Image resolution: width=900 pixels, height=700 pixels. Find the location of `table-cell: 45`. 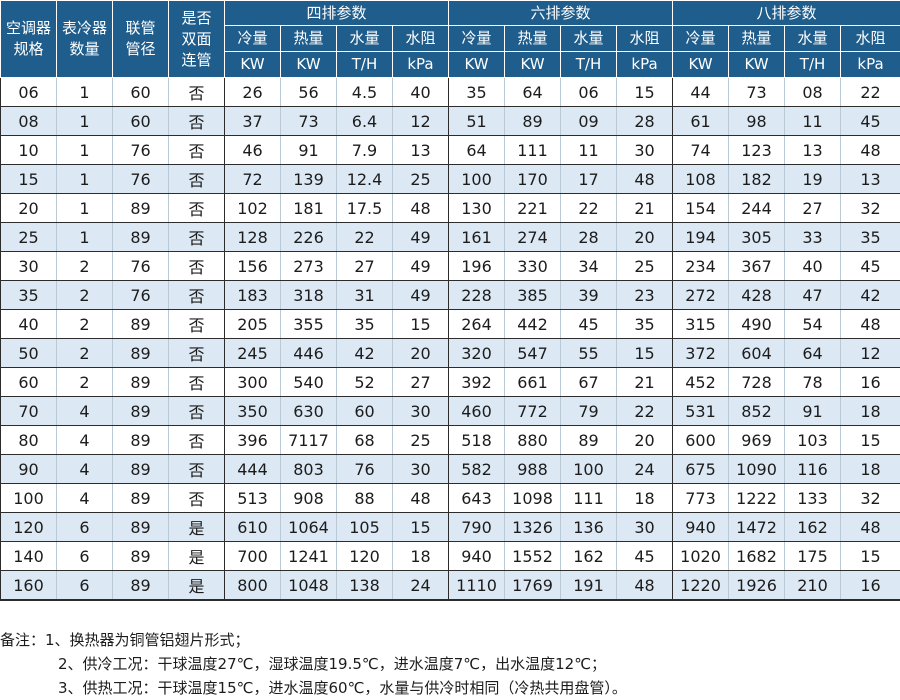

table-cell: 45 is located at coordinates (589, 324).